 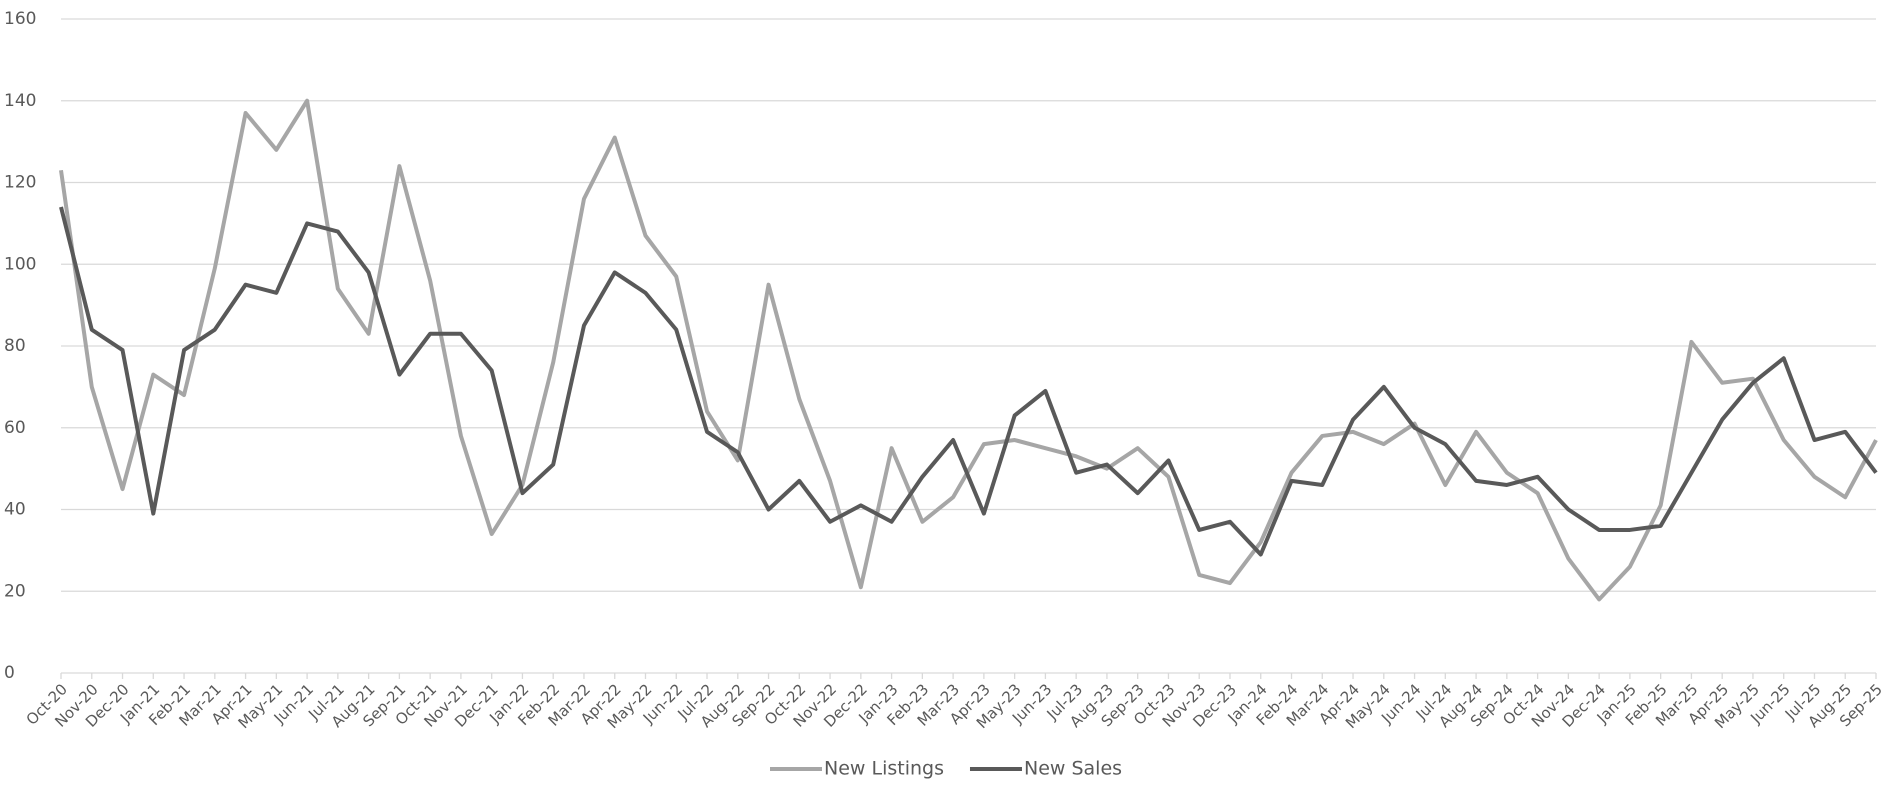 What do you see at coordinates (9, 673) in the screenshot?
I see `y-tick-label: 0` at bounding box center [9, 673].